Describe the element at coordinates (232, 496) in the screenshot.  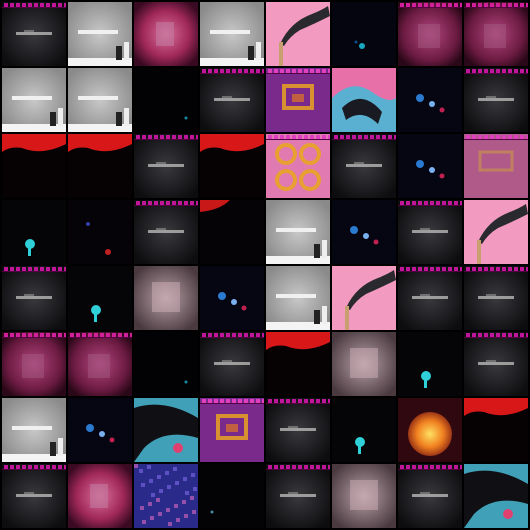
I see `grid-tile-dark-speck` at that location.